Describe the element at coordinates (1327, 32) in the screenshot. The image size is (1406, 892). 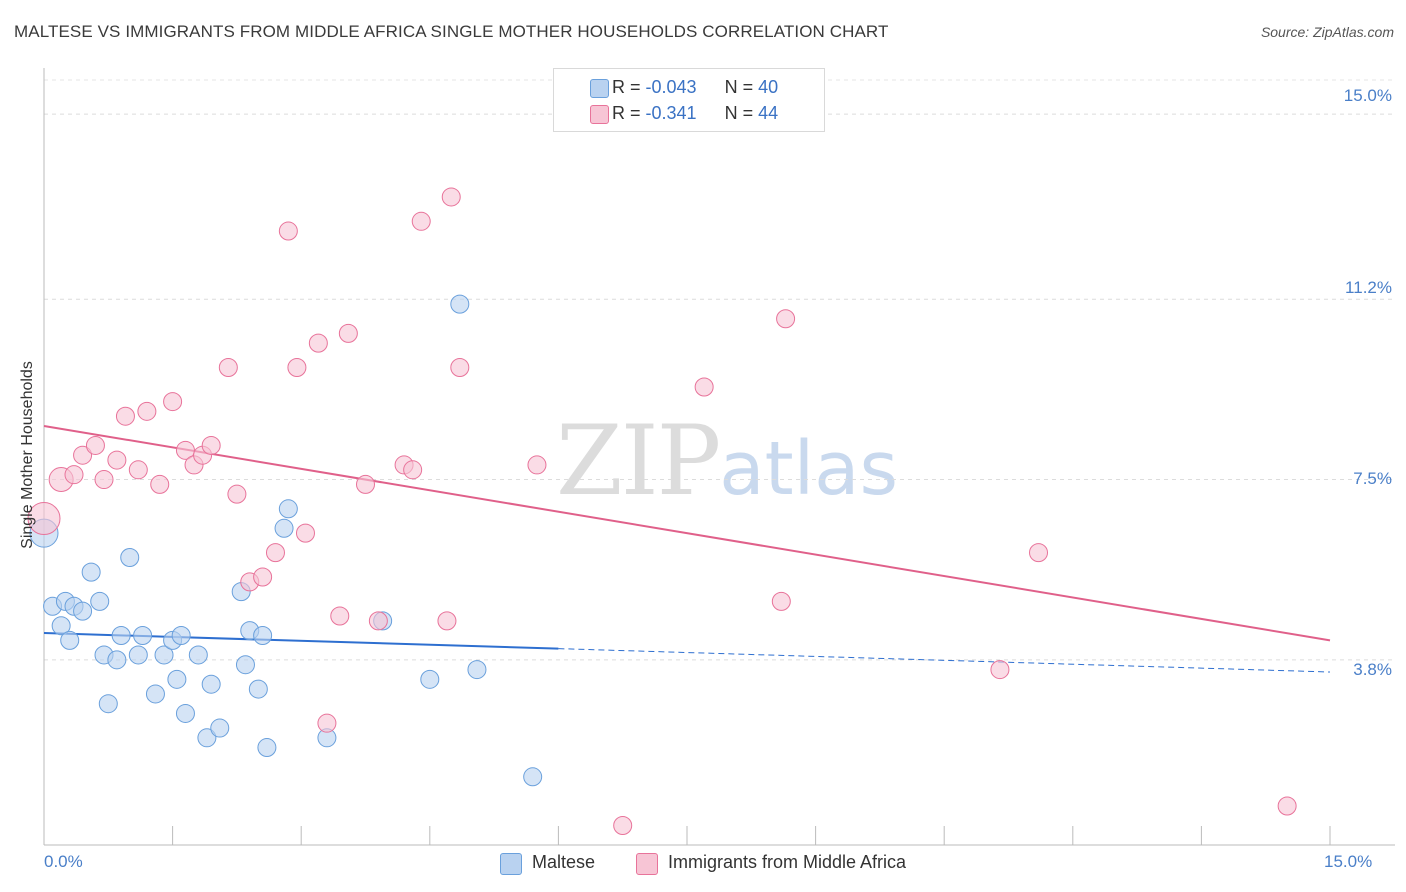
I see `source-label: Source: ZipAtlas.com` at that location.